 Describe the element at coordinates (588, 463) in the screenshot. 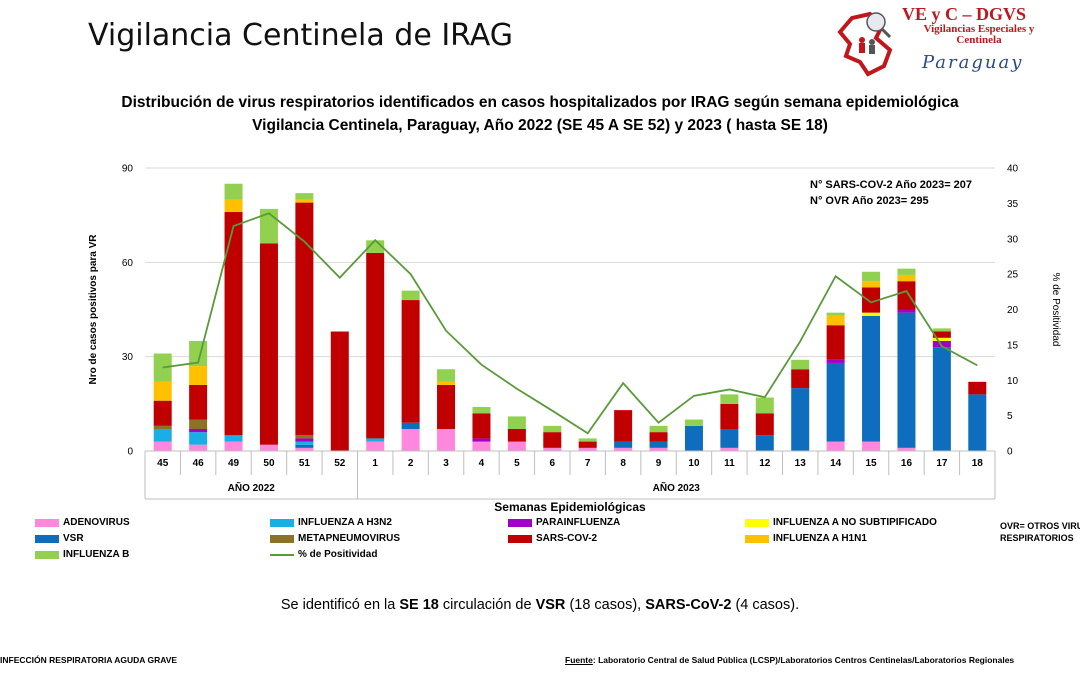

I see `x-tick-label: 7` at that location.